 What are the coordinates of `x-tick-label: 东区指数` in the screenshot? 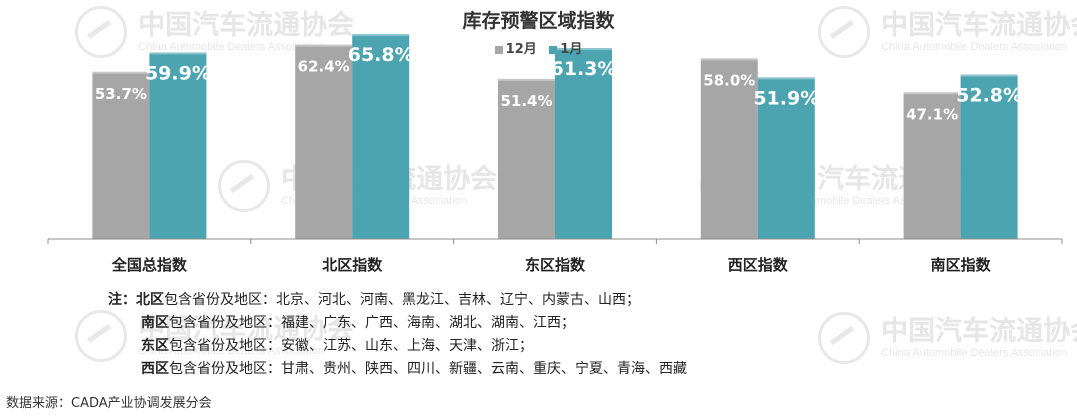 It's located at (555, 265).